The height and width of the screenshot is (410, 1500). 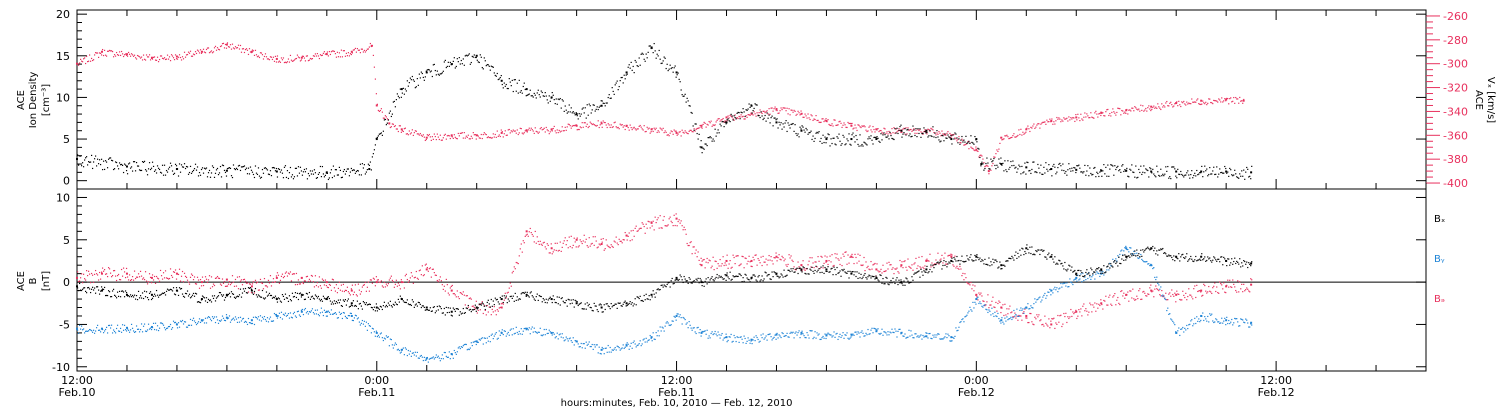 I want to click on velocity-tick-label-7: -260, so click(x=1455, y=16).